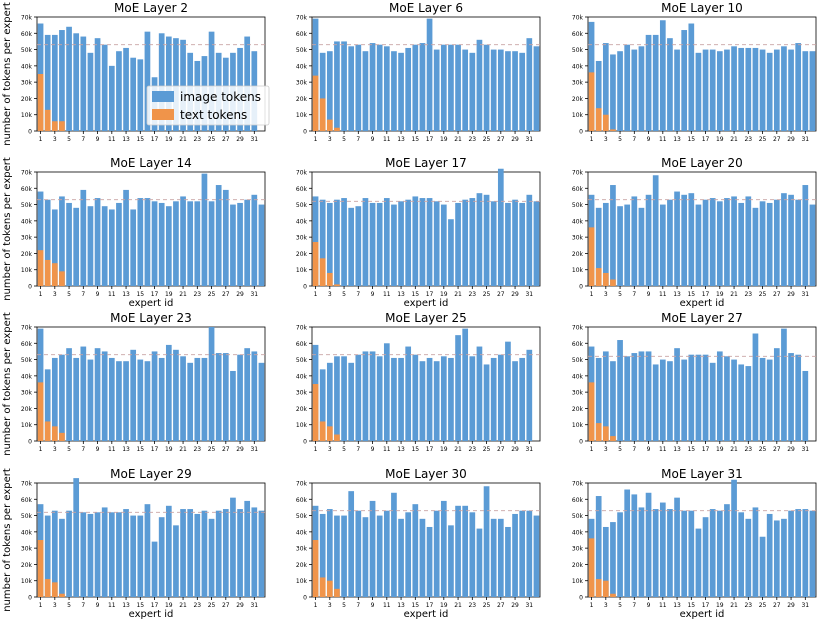 The height and width of the screenshot is (621, 830). I want to click on subplot-title: MoE Layer 30, so click(426, 474).